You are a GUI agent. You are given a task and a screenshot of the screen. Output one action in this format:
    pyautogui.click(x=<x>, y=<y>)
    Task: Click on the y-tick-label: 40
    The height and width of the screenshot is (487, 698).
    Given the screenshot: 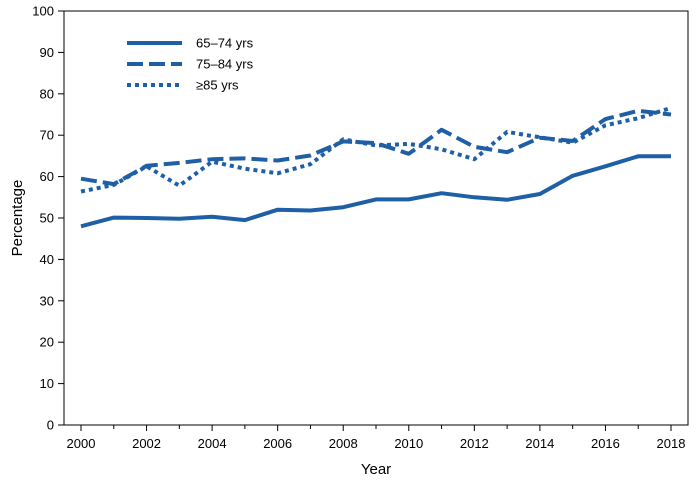 What is the action you would take?
    pyautogui.click(x=47, y=259)
    